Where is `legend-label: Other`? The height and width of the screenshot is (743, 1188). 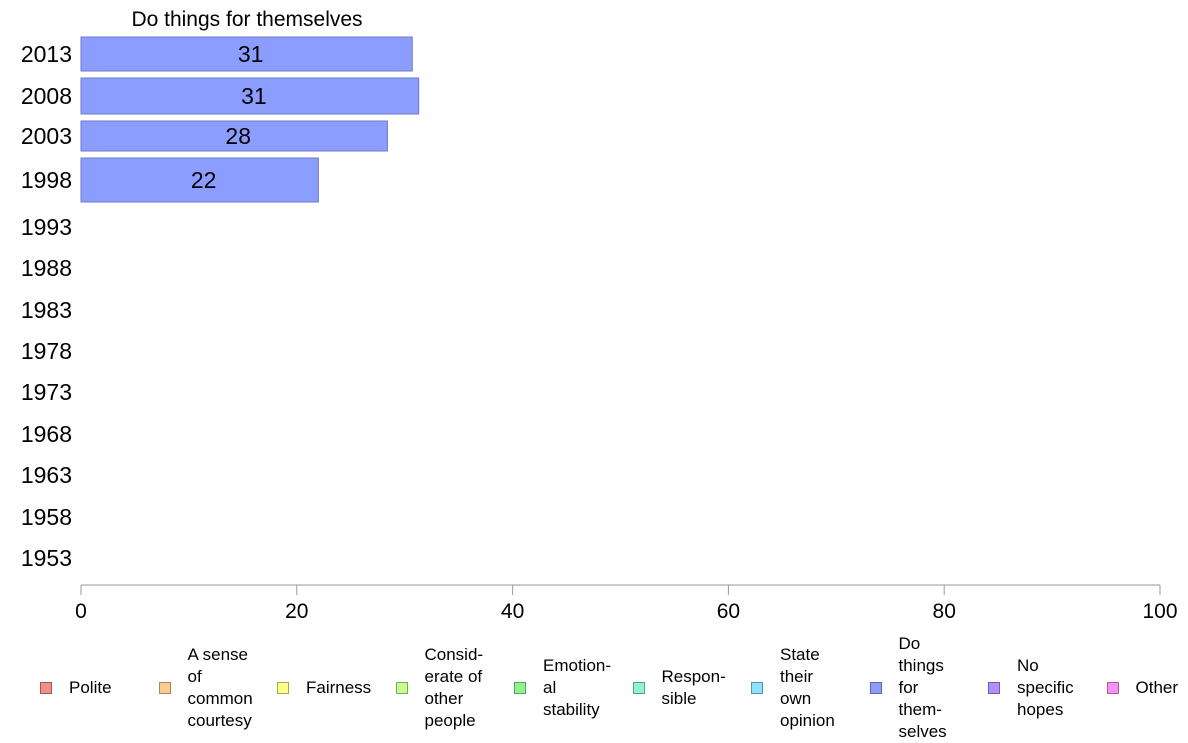 legend-label: Other is located at coordinates (1157, 687).